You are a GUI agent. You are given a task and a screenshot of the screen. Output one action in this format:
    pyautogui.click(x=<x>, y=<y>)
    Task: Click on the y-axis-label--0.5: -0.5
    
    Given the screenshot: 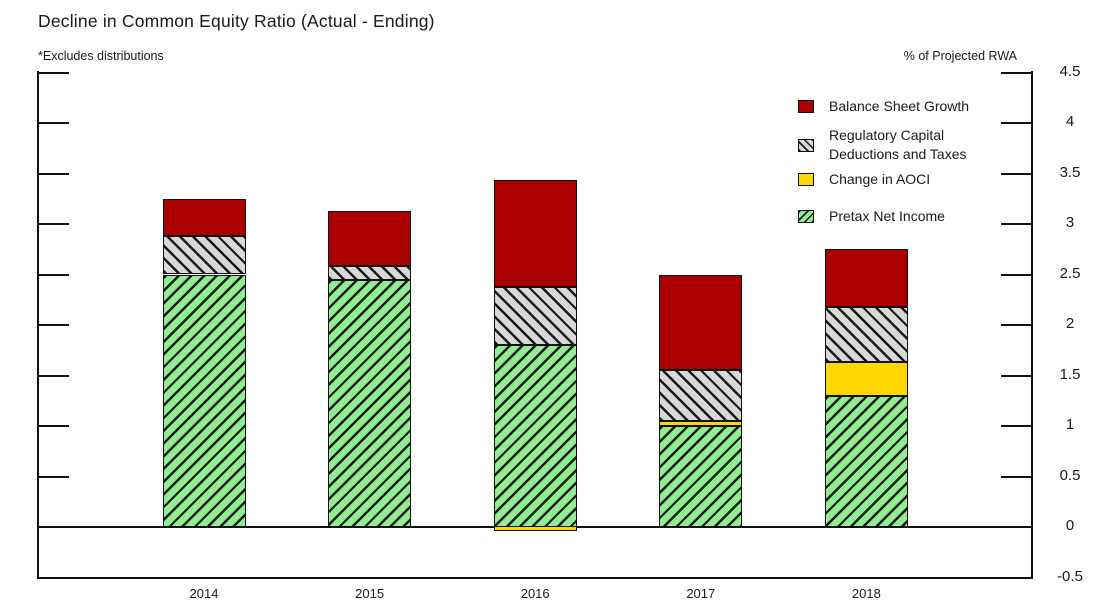 What is the action you would take?
    pyautogui.click(x=1070, y=576)
    